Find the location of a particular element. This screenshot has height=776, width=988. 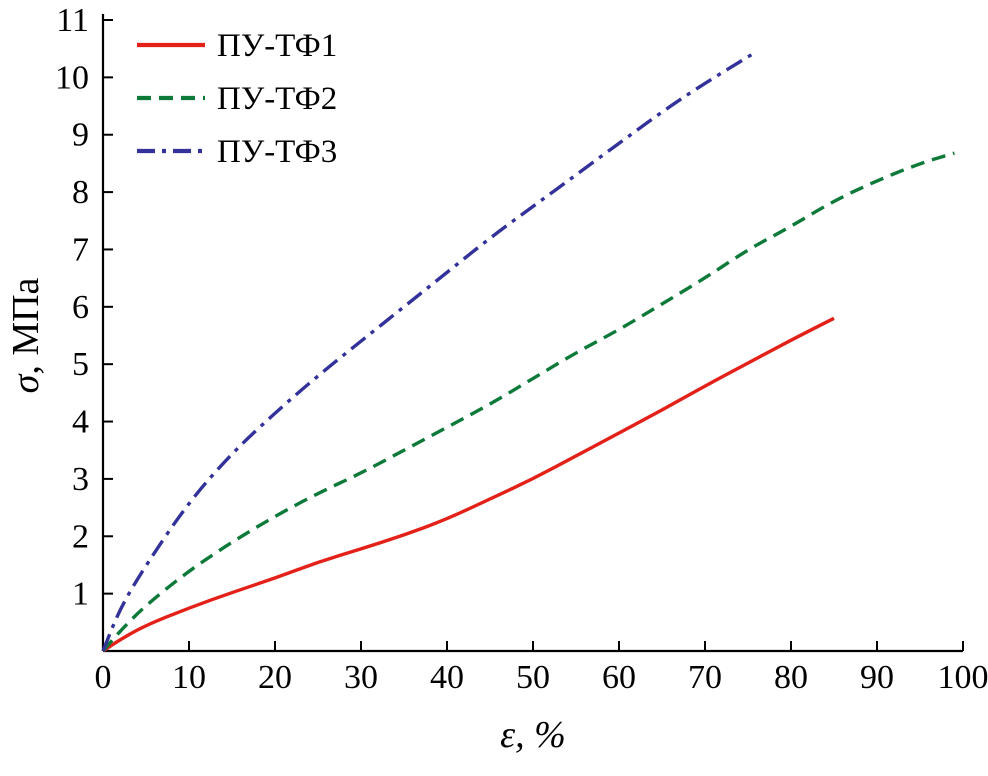

x-tick-label: 80 is located at coordinates (791, 677).